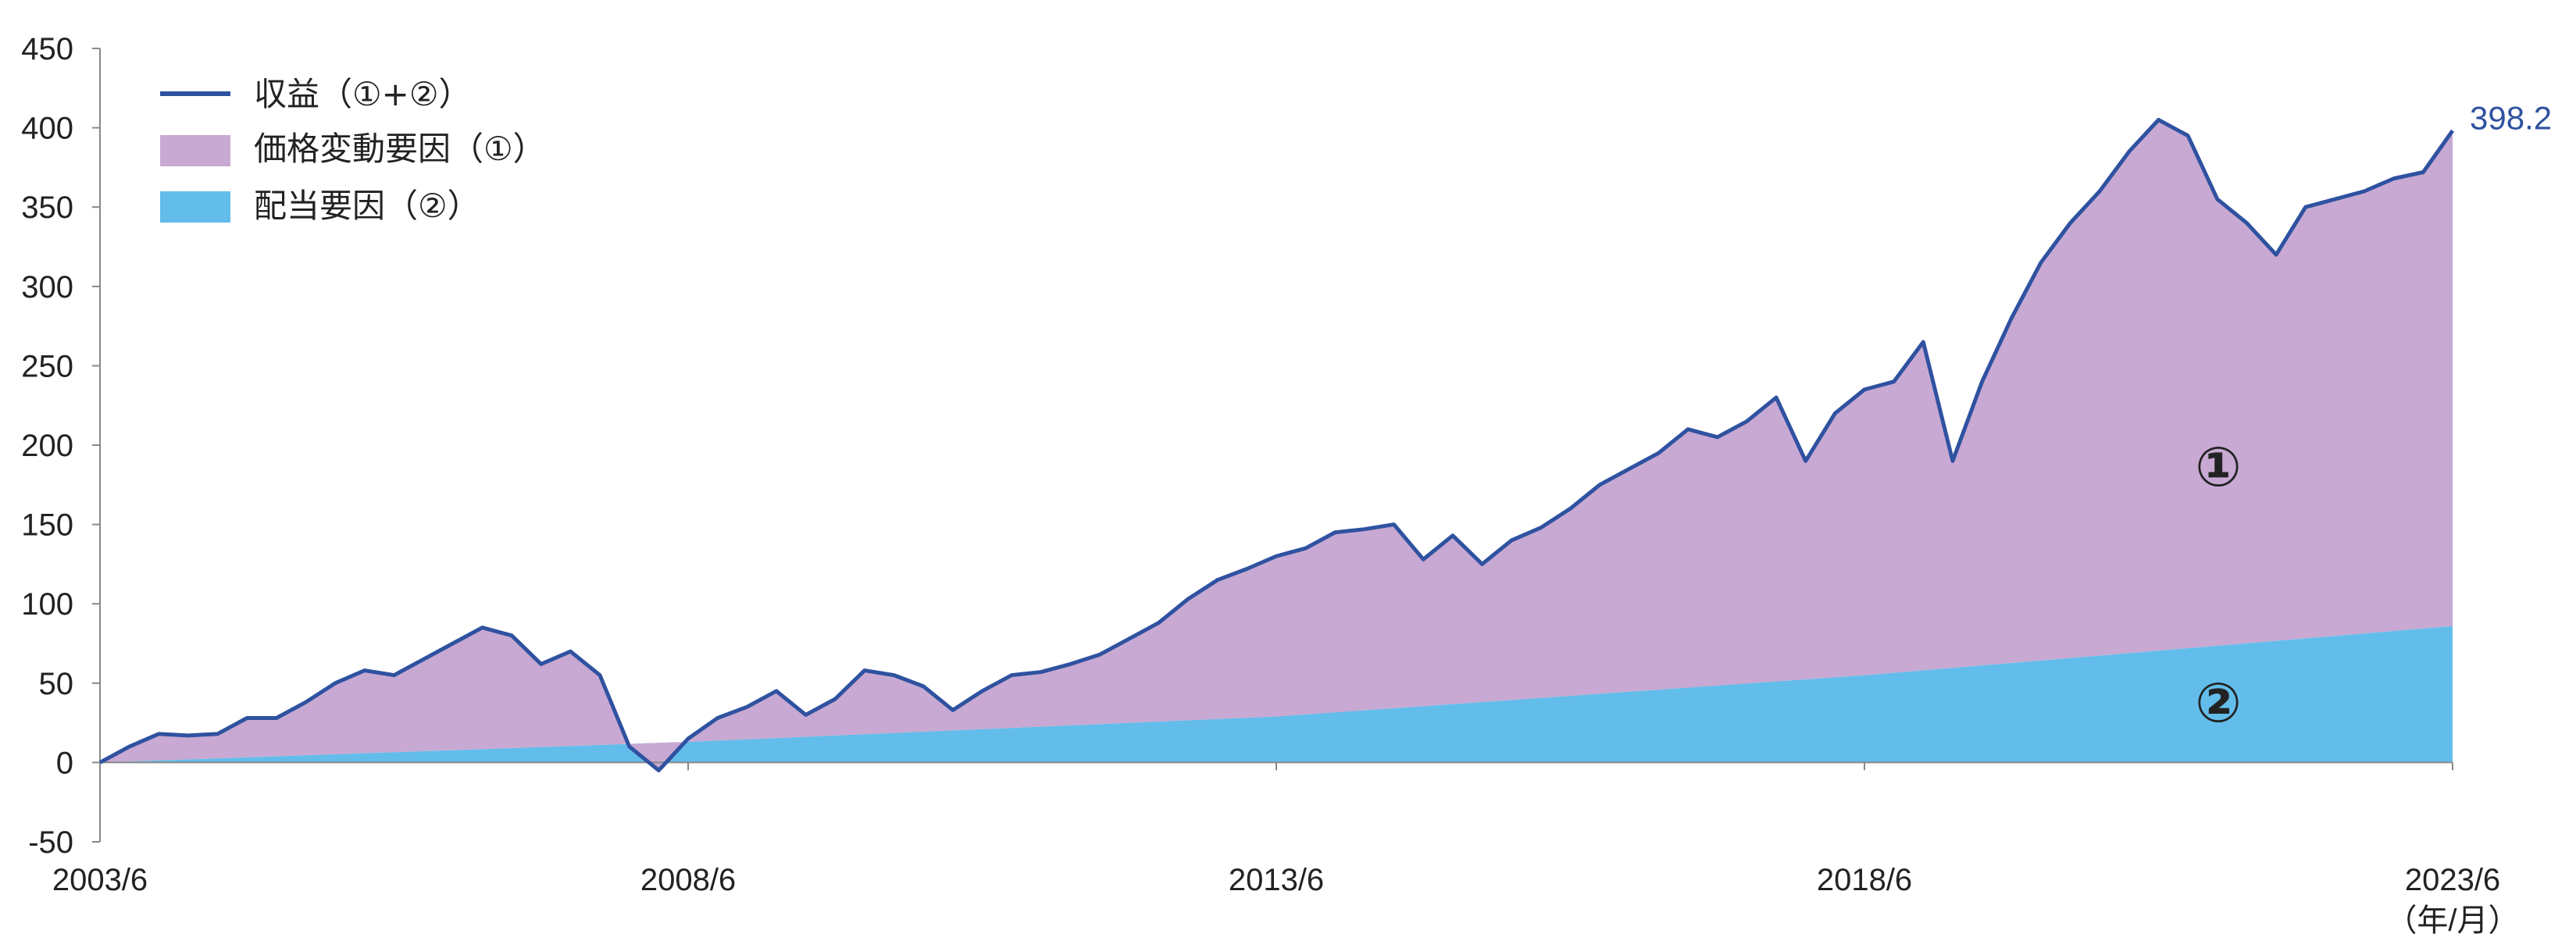 The image size is (2576, 948). I want to click on x-ticks: 2003/6 2008/6 2013/6 2018/6 2023/6, so click(1276, 829).